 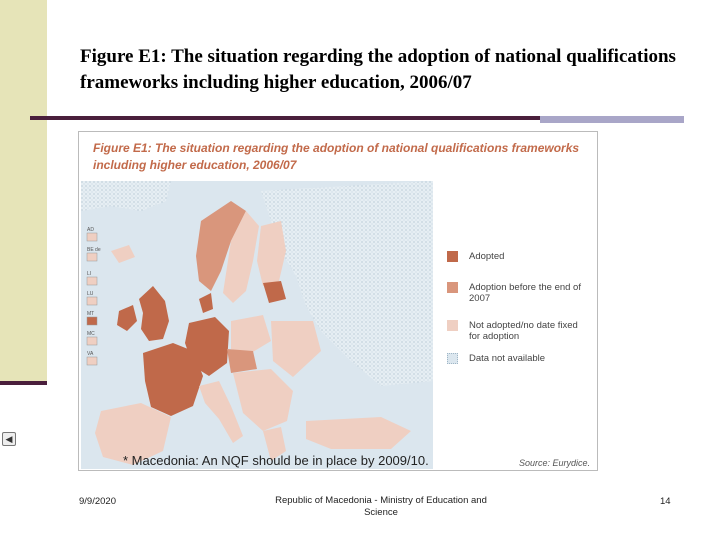 I want to click on legend-label-data-unavailable: Data not available, so click(x=507, y=358).